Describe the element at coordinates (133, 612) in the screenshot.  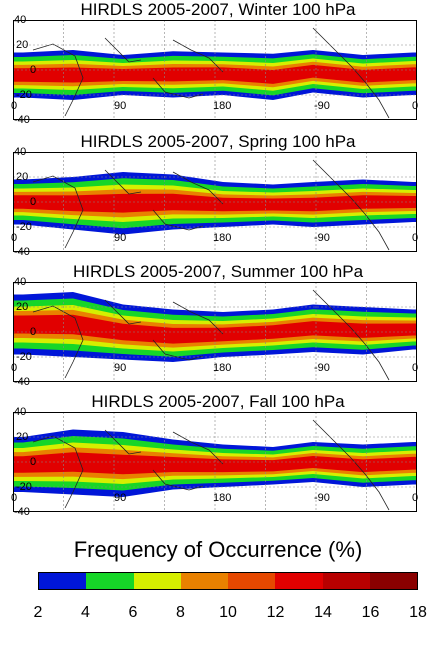
I see `colorbar-tick-label: 6` at that location.